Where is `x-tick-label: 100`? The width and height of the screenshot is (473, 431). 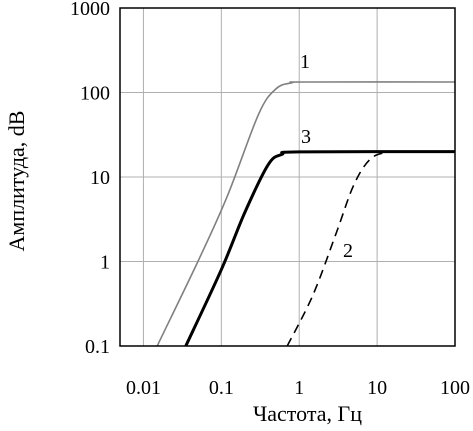
x-tick-label: 100 is located at coordinates (455, 388).